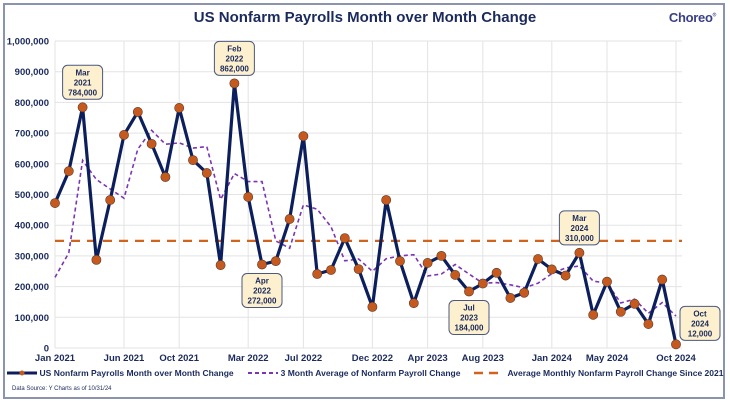 The image size is (730, 405). What do you see at coordinates (248, 358) in the screenshot?
I see `x-tick-label: Mar 2022` at bounding box center [248, 358].